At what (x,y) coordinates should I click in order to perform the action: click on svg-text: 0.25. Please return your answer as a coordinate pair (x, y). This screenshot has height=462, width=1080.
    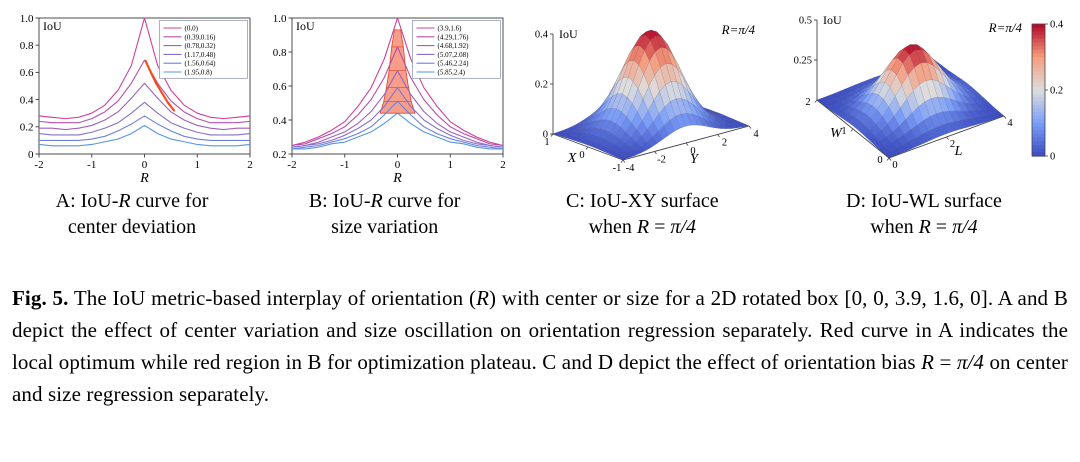
    Looking at the image, I should click on (803, 61).